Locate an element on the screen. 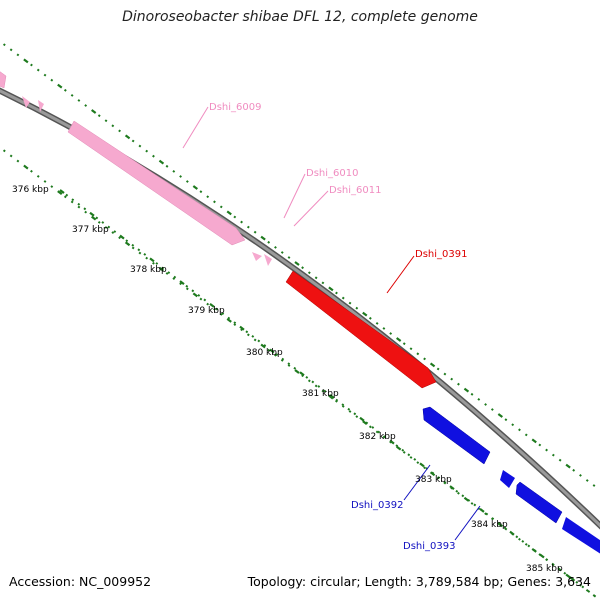 The image size is (600, 600). gene-label-dshi-6009: Dshi_6009 is located at coordinates (235, 107).